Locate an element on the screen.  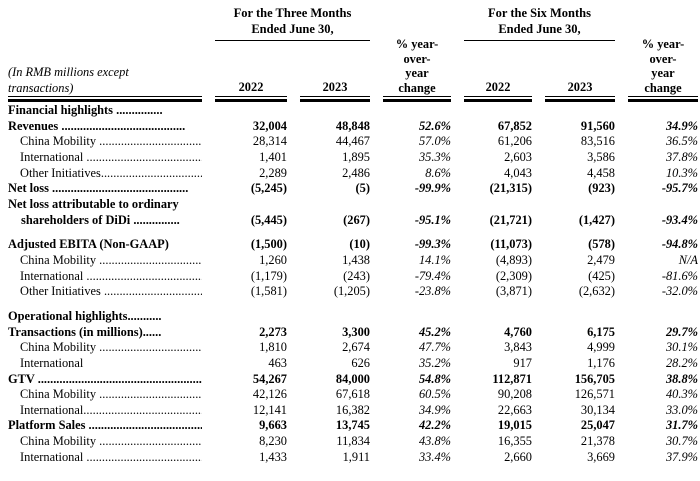
amount-value: 2,674 is located at coordinates (356, 347).